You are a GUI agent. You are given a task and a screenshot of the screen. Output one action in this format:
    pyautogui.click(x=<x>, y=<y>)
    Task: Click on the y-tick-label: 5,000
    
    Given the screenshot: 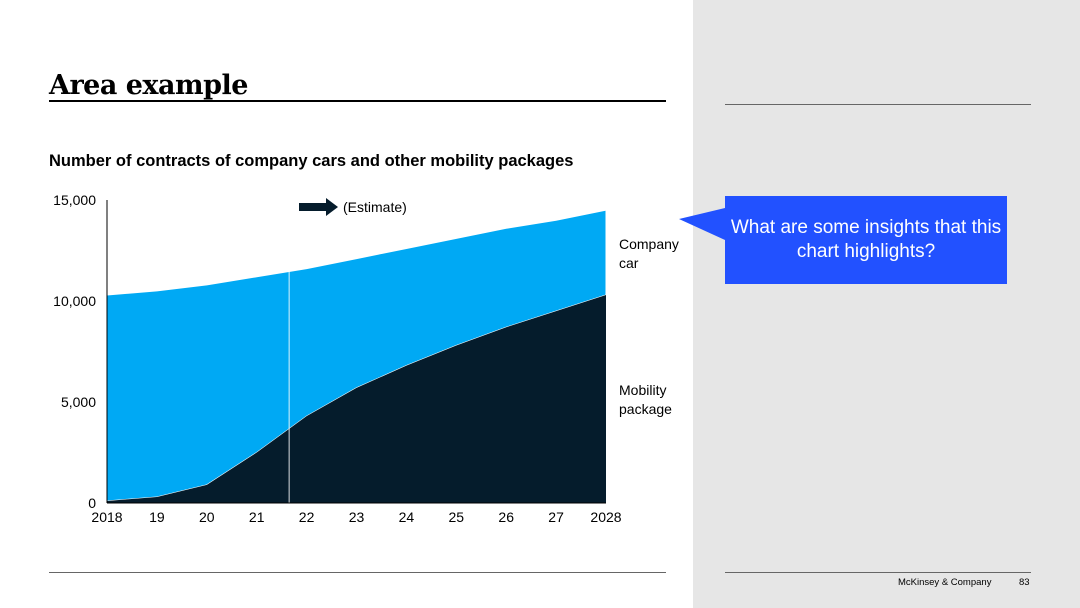 What is the action you would take?
    pyautogui.click(x=78, y=402)
    